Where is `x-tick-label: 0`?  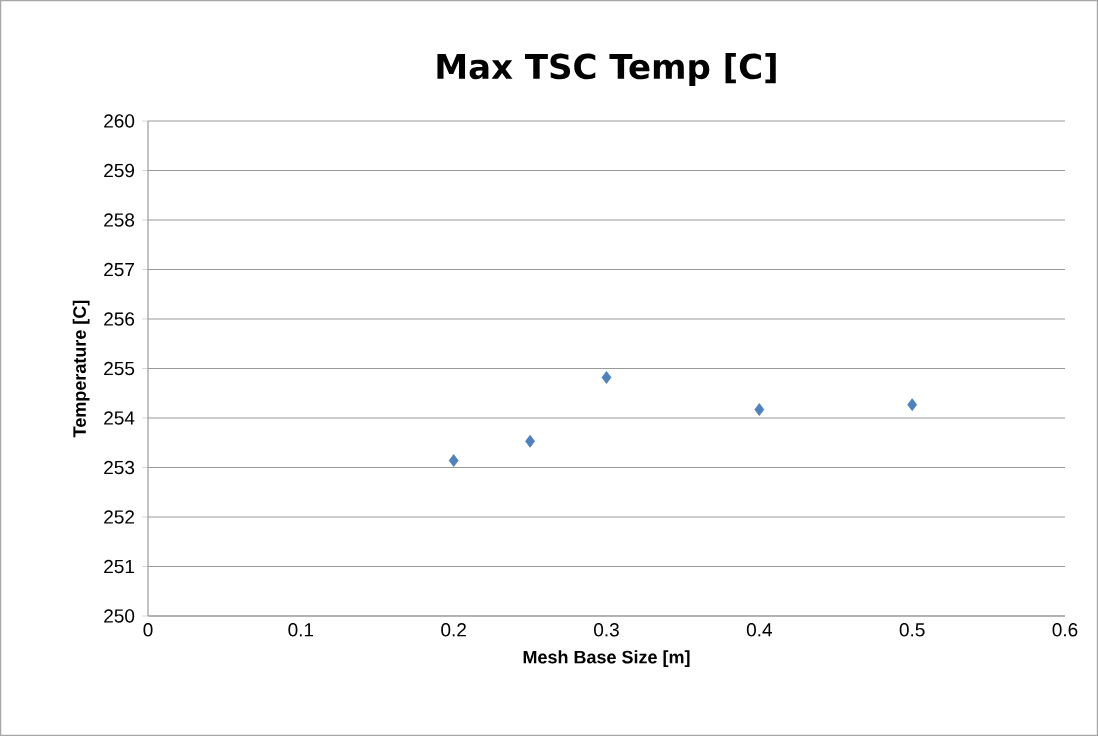 x-tick-label: 0 is located at coordinates (148, 630).